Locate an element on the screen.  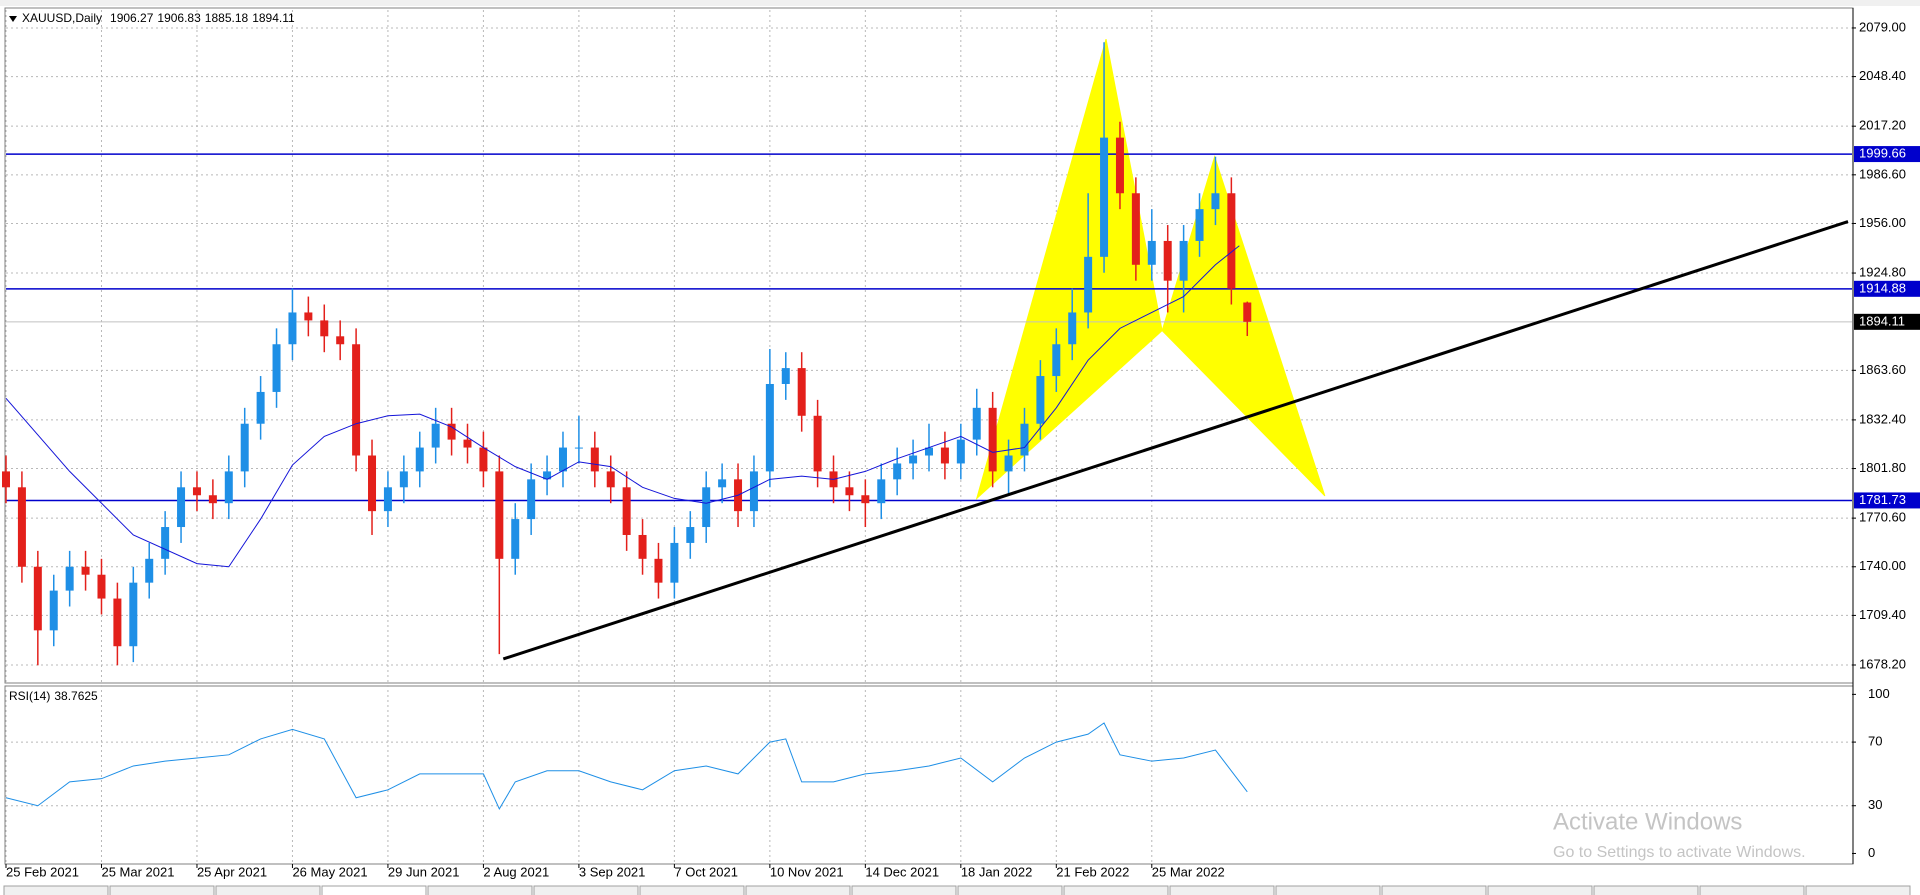
header-value: 1906.27 is located at coordinates (132, 18).